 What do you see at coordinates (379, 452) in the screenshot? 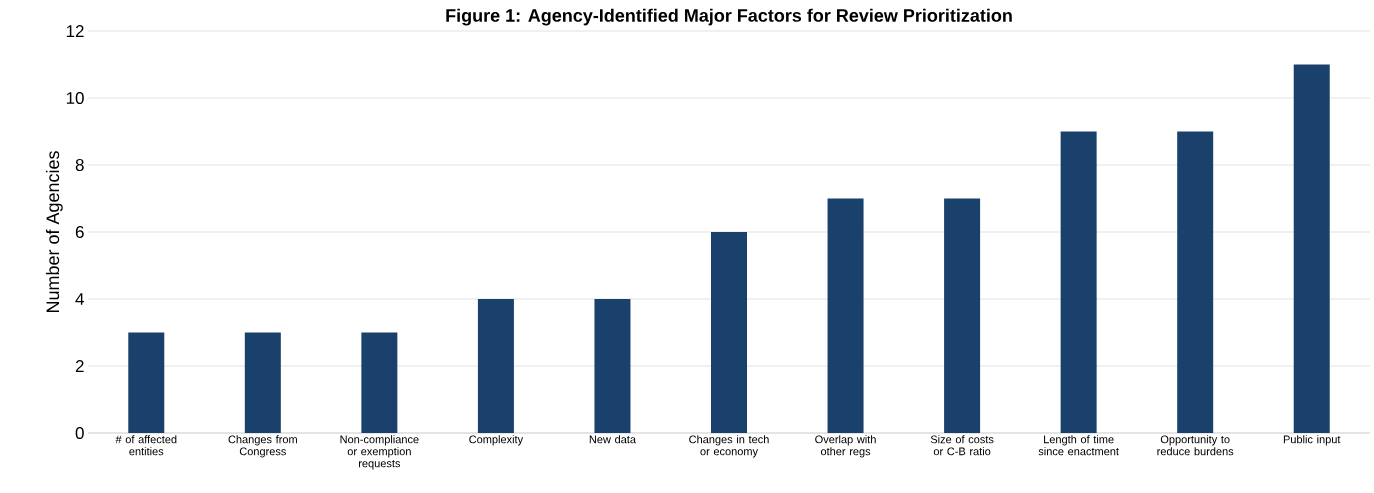
I see `x-tick-label: Non-compliance or exemption requests` at bounding box center [379, 452].